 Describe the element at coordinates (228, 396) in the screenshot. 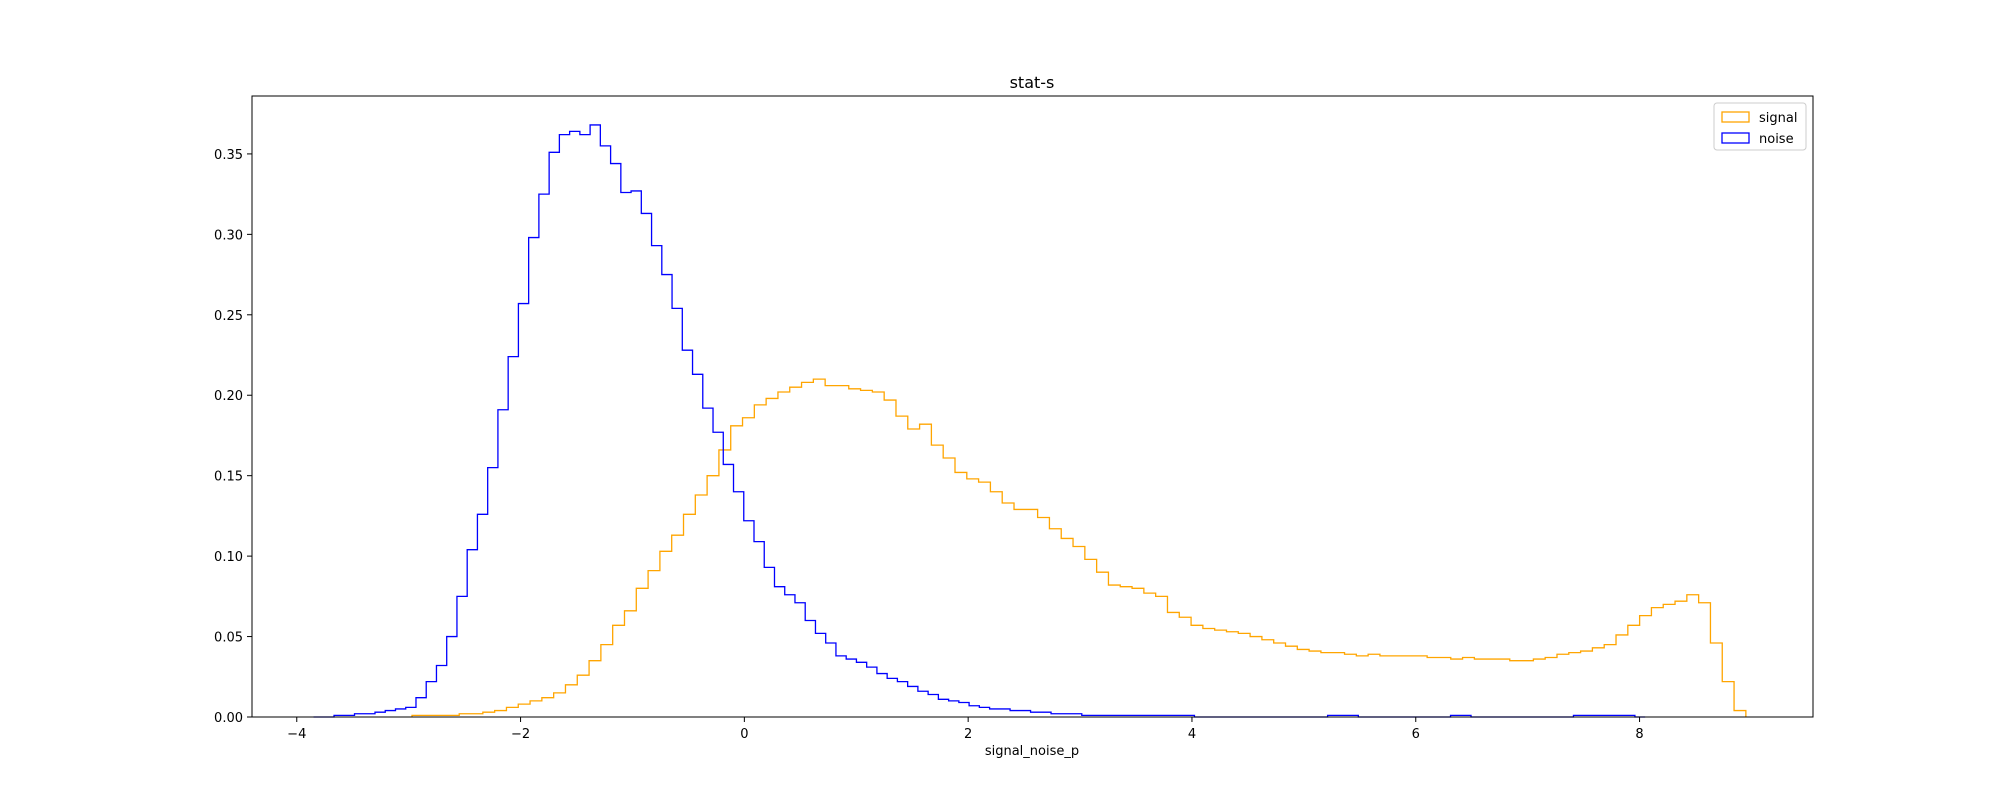

I see `y-tick-label: 0.20` at that location.